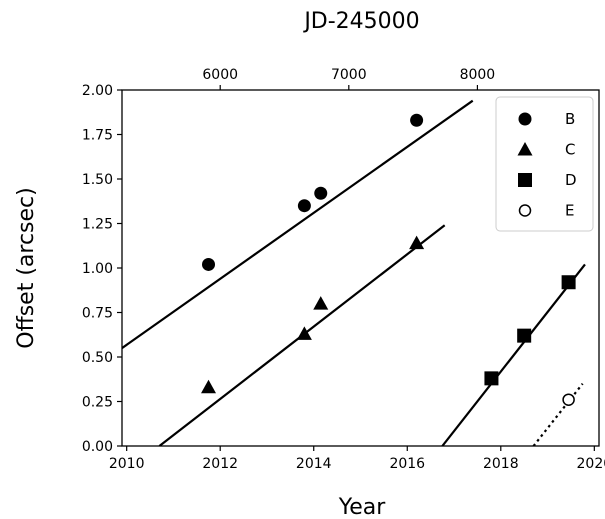 Image resolution: width=605 pixels, height=519 pixels. Describe the element at coordinates (544, 164) in the screenshot. I see `legend-box` at that location.